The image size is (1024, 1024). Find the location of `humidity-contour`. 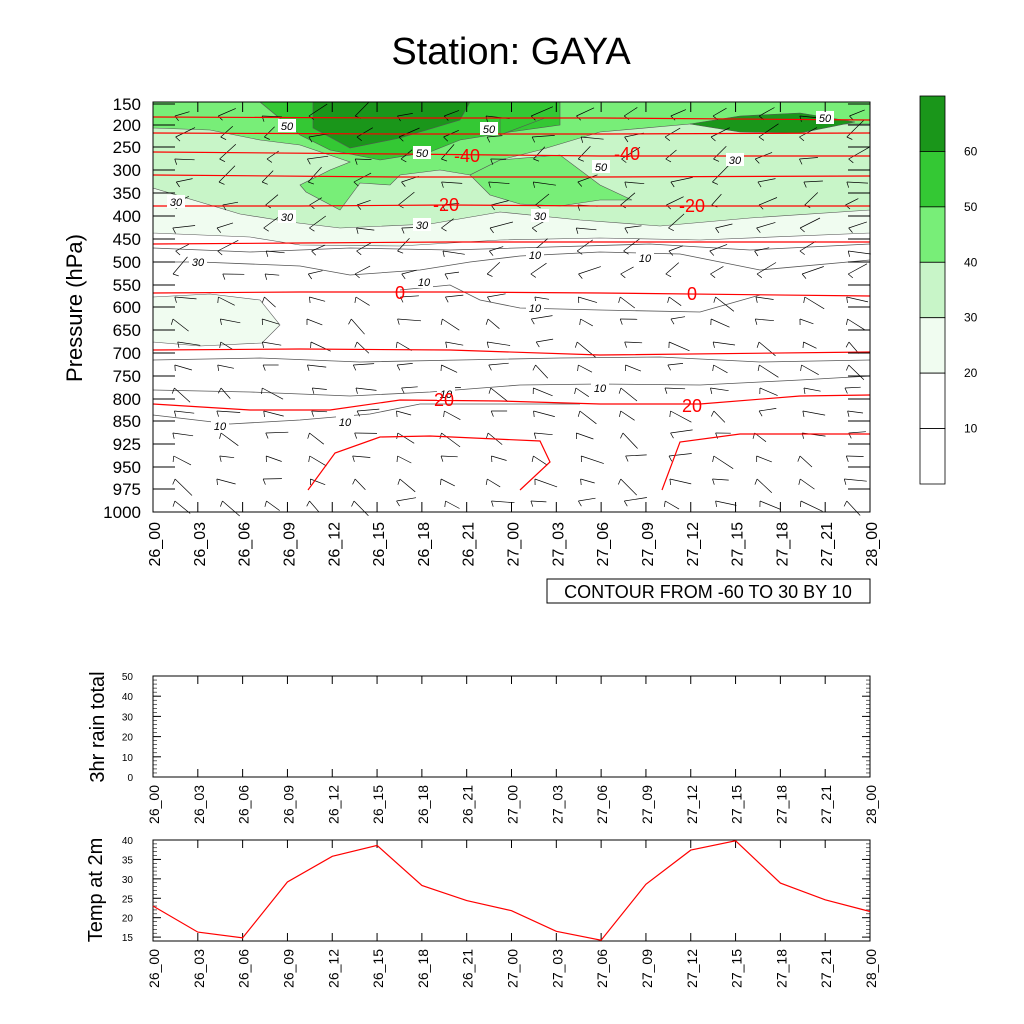

humidity-contour is located at coordinates (580, 298).